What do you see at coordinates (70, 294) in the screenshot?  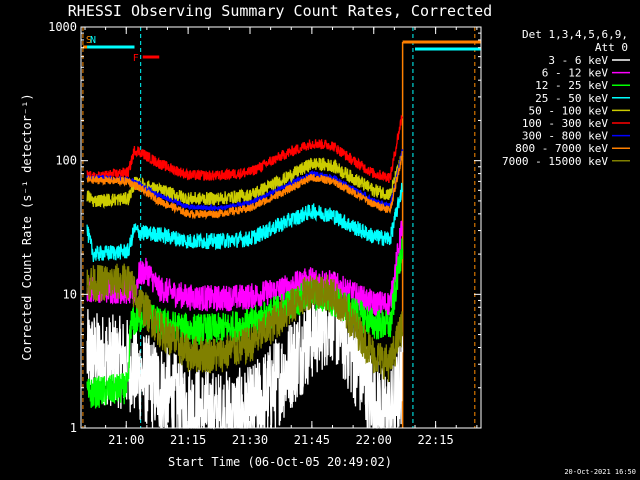 I see `y-tick-label-1: 10` at bounding box center [70, 294].